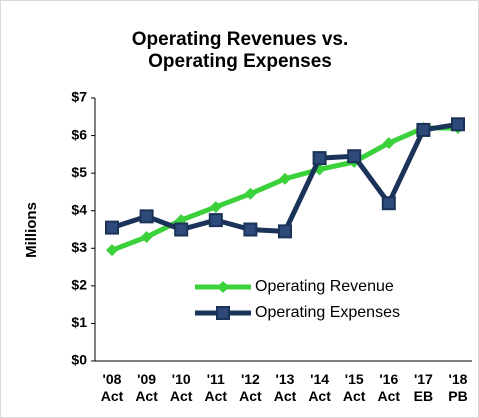 Image resolution: width=479 pixels, height=418 pixels. Describe the element at coordinates (79, 360) in the screenshot. I see `y-tick-label: $0` at that location.